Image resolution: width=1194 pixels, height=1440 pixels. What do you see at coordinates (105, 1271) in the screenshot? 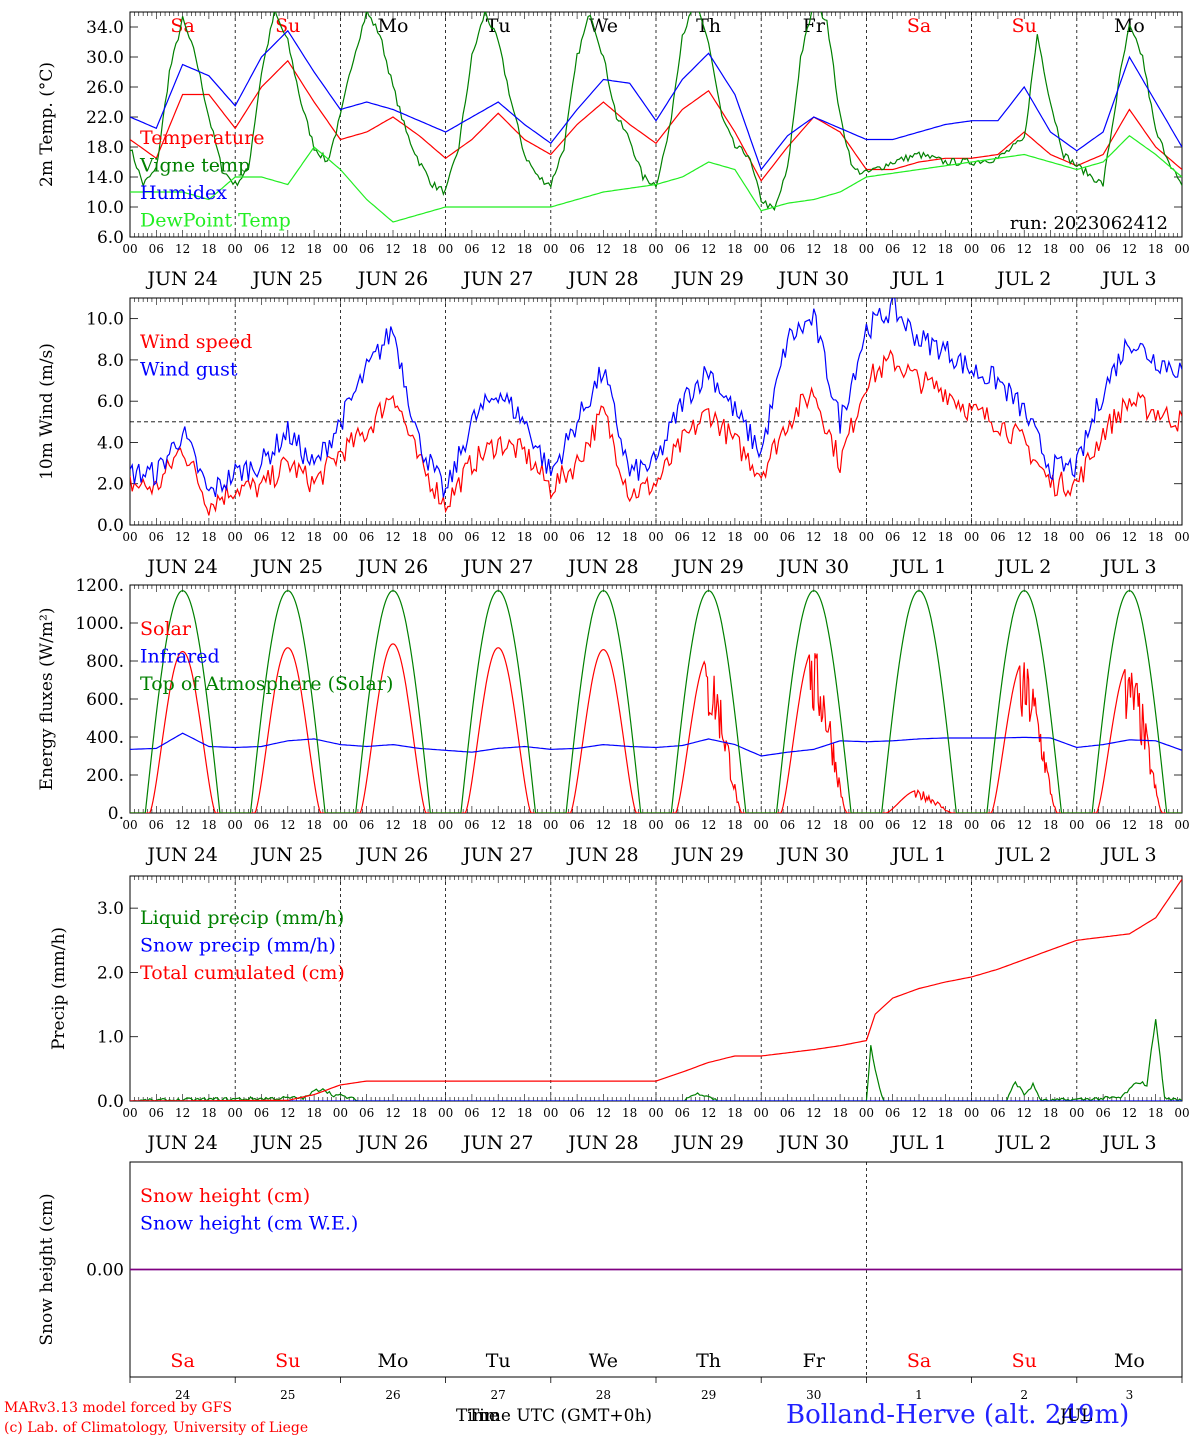
I see `y-tick-label: 0.00` at bounding box center [105, 1271].